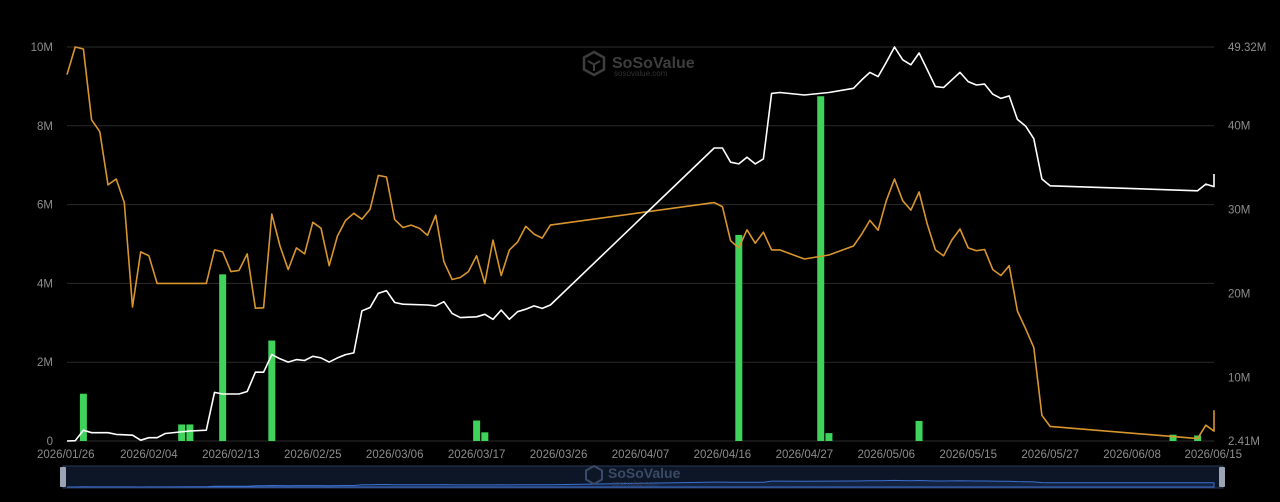 The image size is (1280, 502). I want to click on x-tick-label: 2026/05/27, so click(1050, 455).